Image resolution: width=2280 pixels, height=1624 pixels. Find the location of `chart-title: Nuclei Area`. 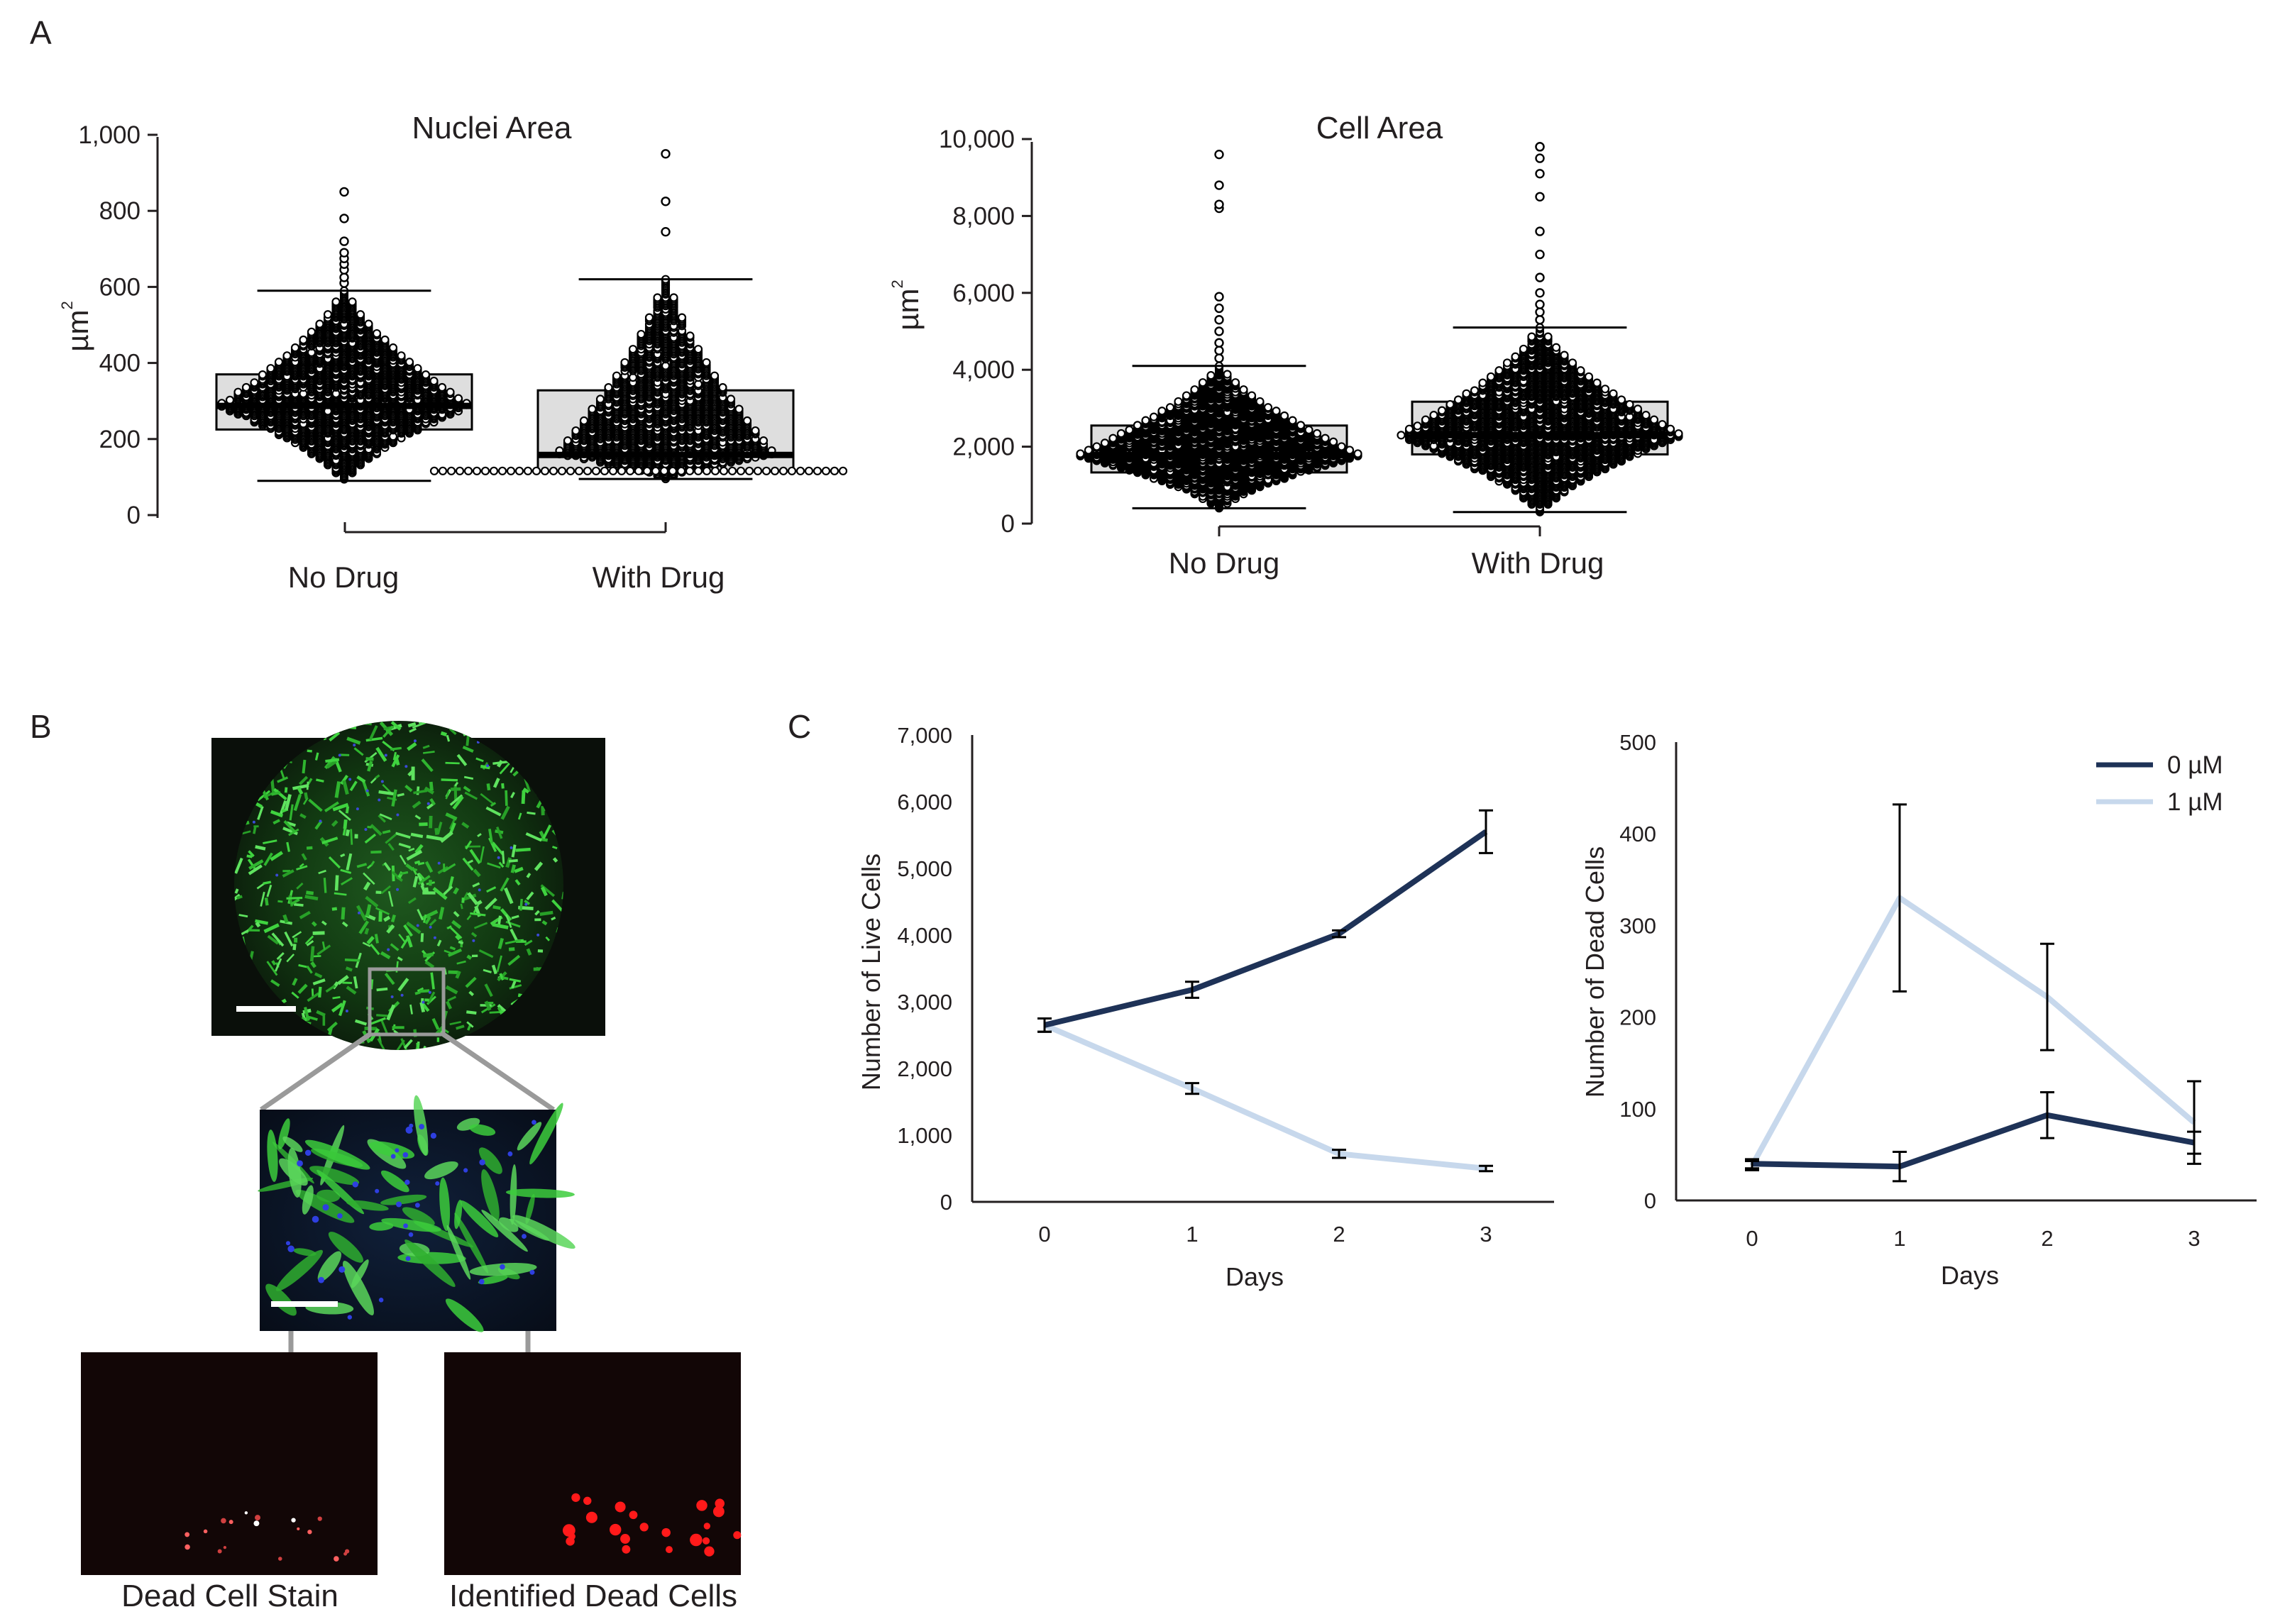

chart-title: Nuclei Area is located at coordinates (492, 128).